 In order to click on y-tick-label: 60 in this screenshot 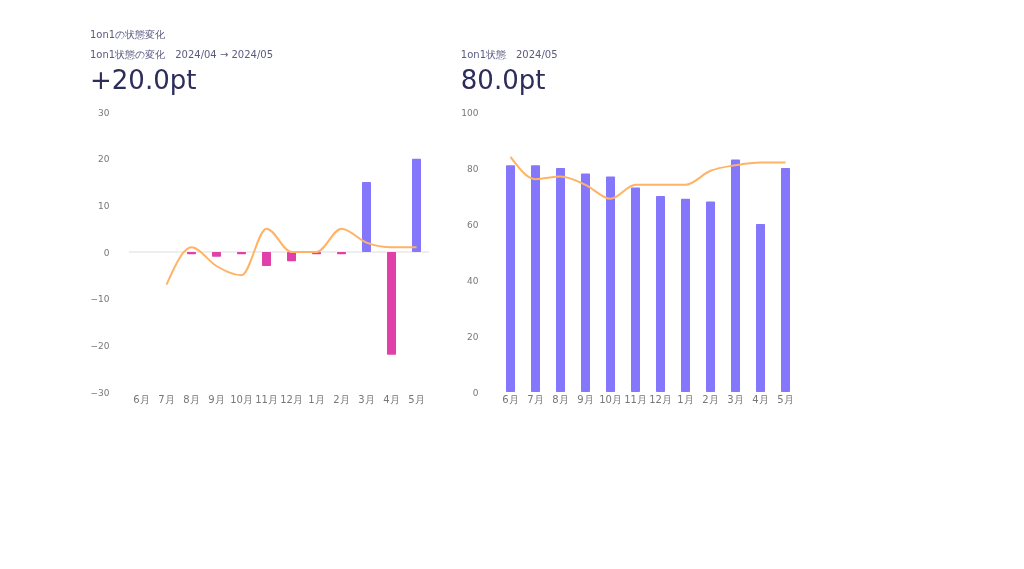, I will do `click(473, 224)`.